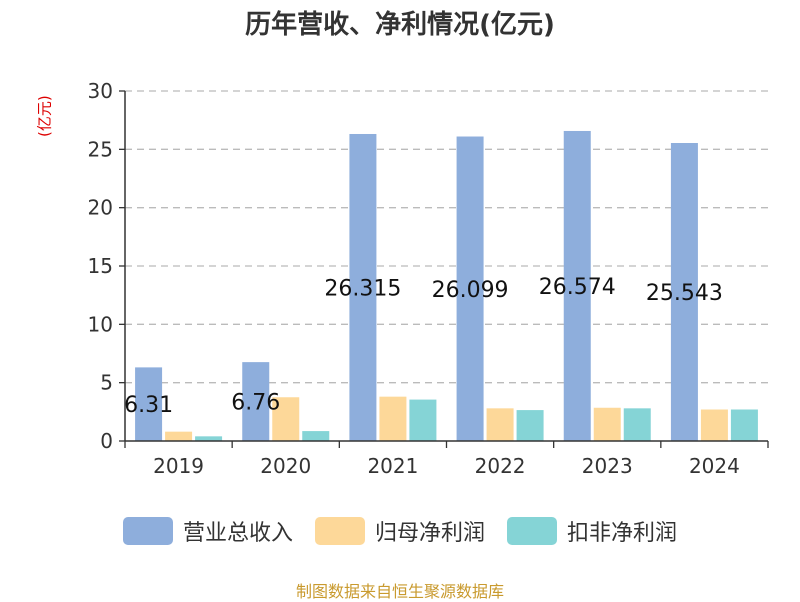  What do you see at coordinates (100, 324) in the screenshot?
I see `y-tick-label: 10` at bounding box center [100, 324].